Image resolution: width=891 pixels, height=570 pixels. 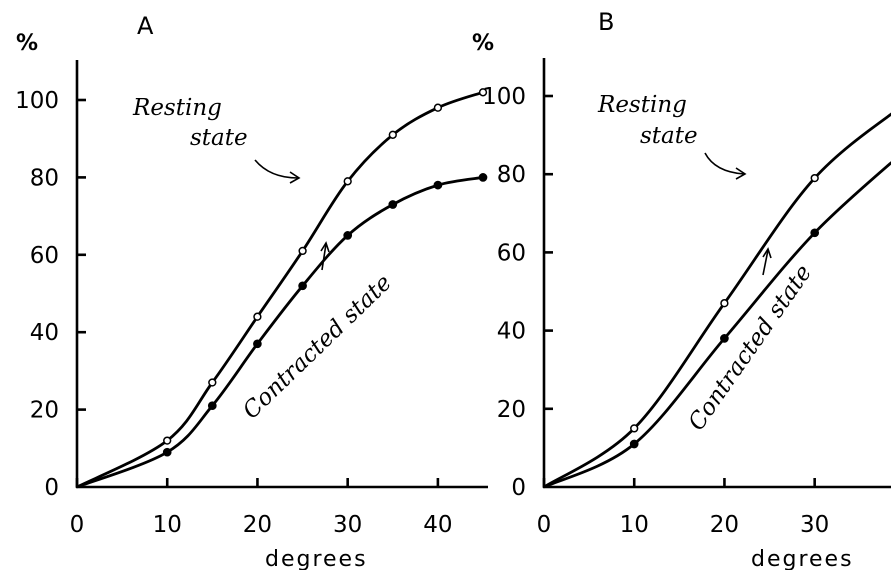 I want to click on panel-a-contracted-arrow, so click(x=324, y=257).